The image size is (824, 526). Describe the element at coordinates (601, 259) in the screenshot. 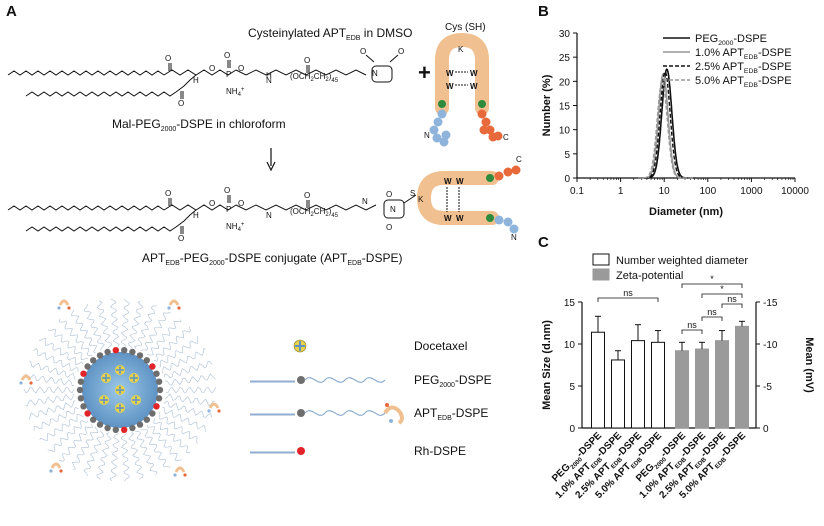

I see `legend-swatch-diameter` at that location.